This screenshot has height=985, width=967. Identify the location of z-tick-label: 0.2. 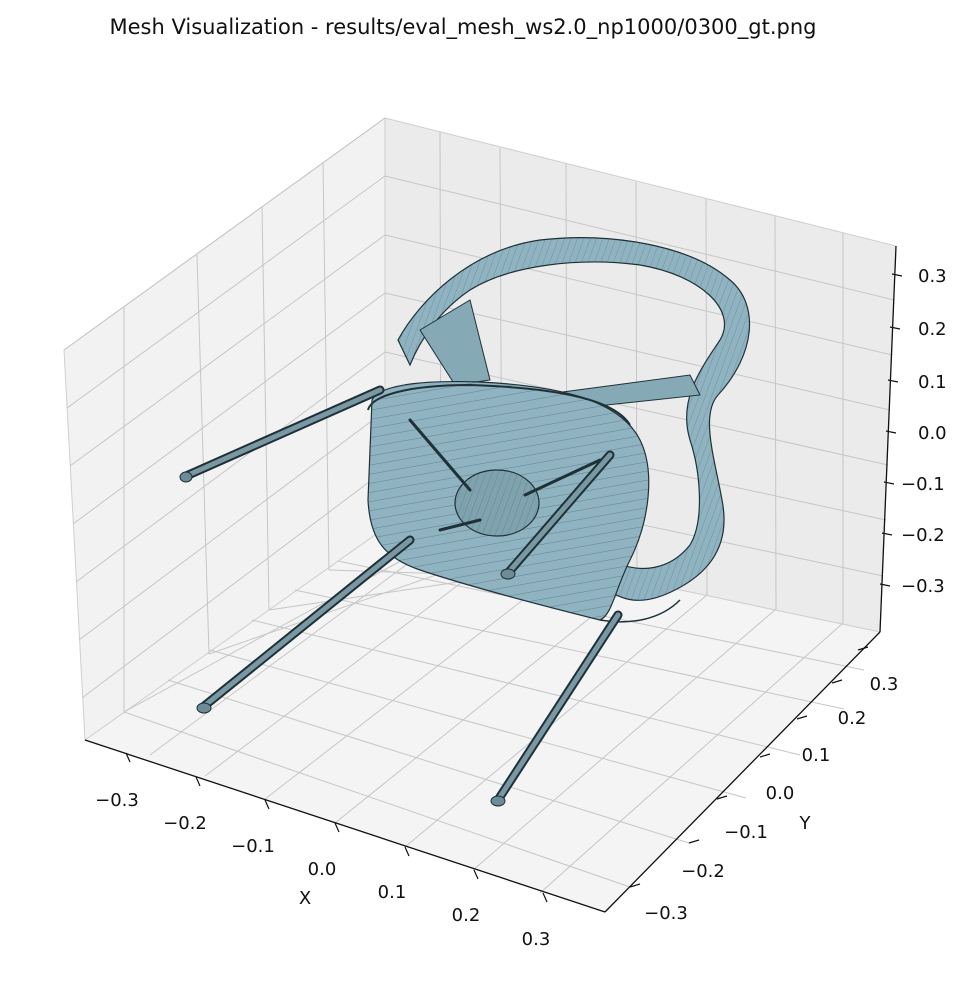
(932, 329).